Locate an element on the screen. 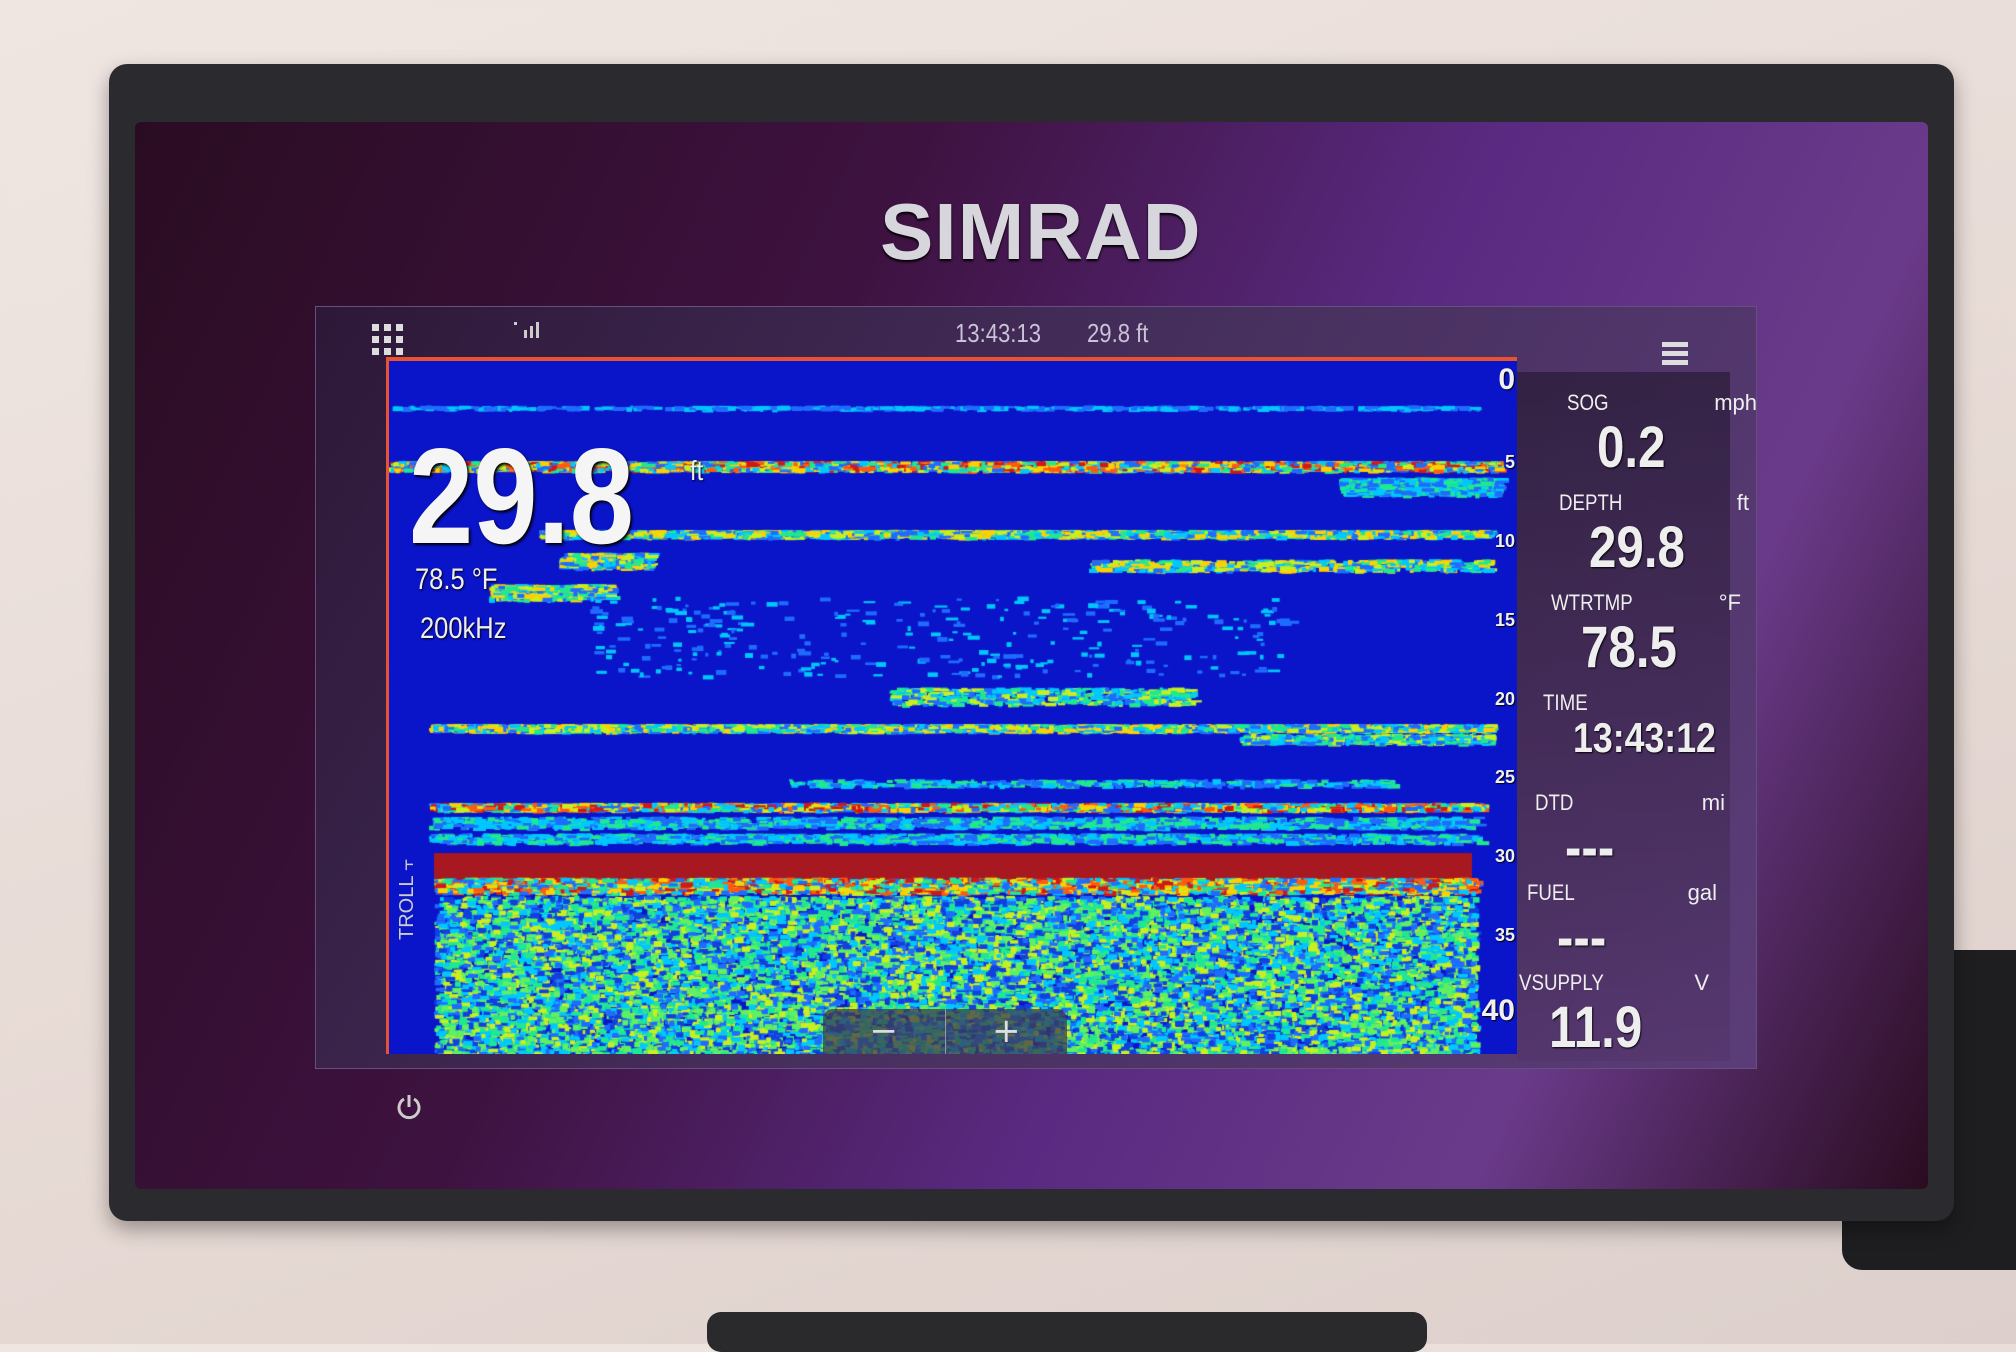 The image size is (2016, 1352). depth-tick: 5 is located at coordinates (1509, 461).